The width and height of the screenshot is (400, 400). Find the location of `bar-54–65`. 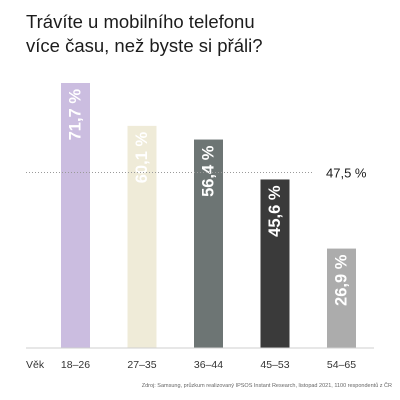

bar-54–65 is located at coordinates (341, 298).